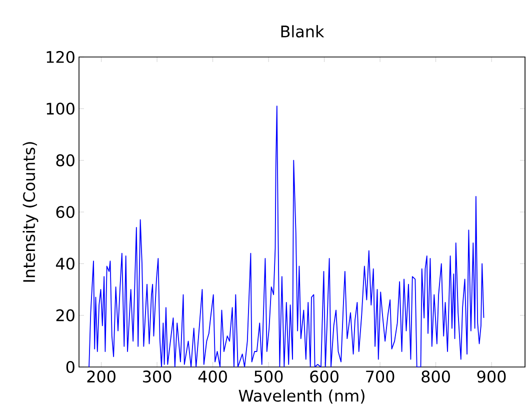  What do you see at coordinates (268, 376) in the screenshot?
I see `x-tick-label: 500` at bounding box center [268, 376].